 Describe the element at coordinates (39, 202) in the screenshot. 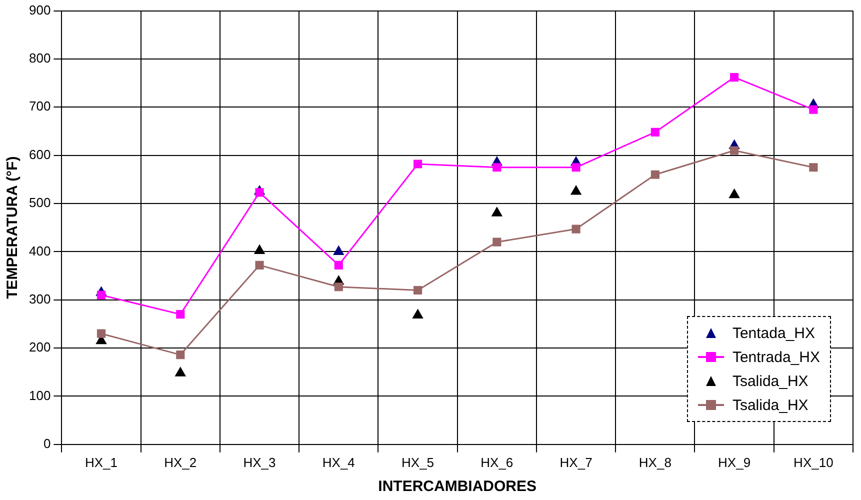

I see `y-tick-label: 500` at that location.